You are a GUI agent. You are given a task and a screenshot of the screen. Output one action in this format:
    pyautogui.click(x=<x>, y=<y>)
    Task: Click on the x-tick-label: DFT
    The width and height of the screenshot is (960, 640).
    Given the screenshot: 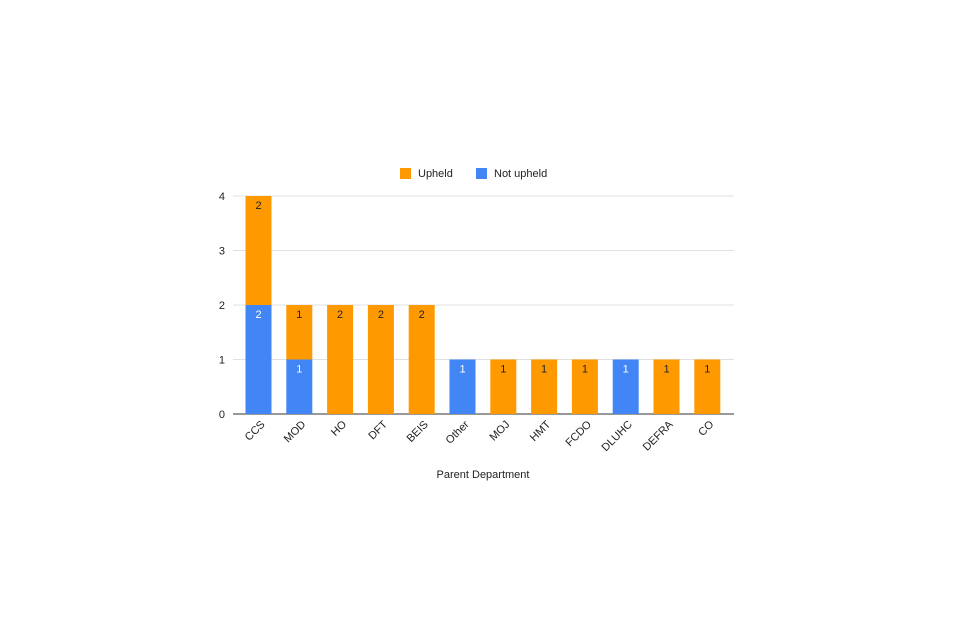 What is the action you would take?
    pyautogui.click(x=378, y=430)
    